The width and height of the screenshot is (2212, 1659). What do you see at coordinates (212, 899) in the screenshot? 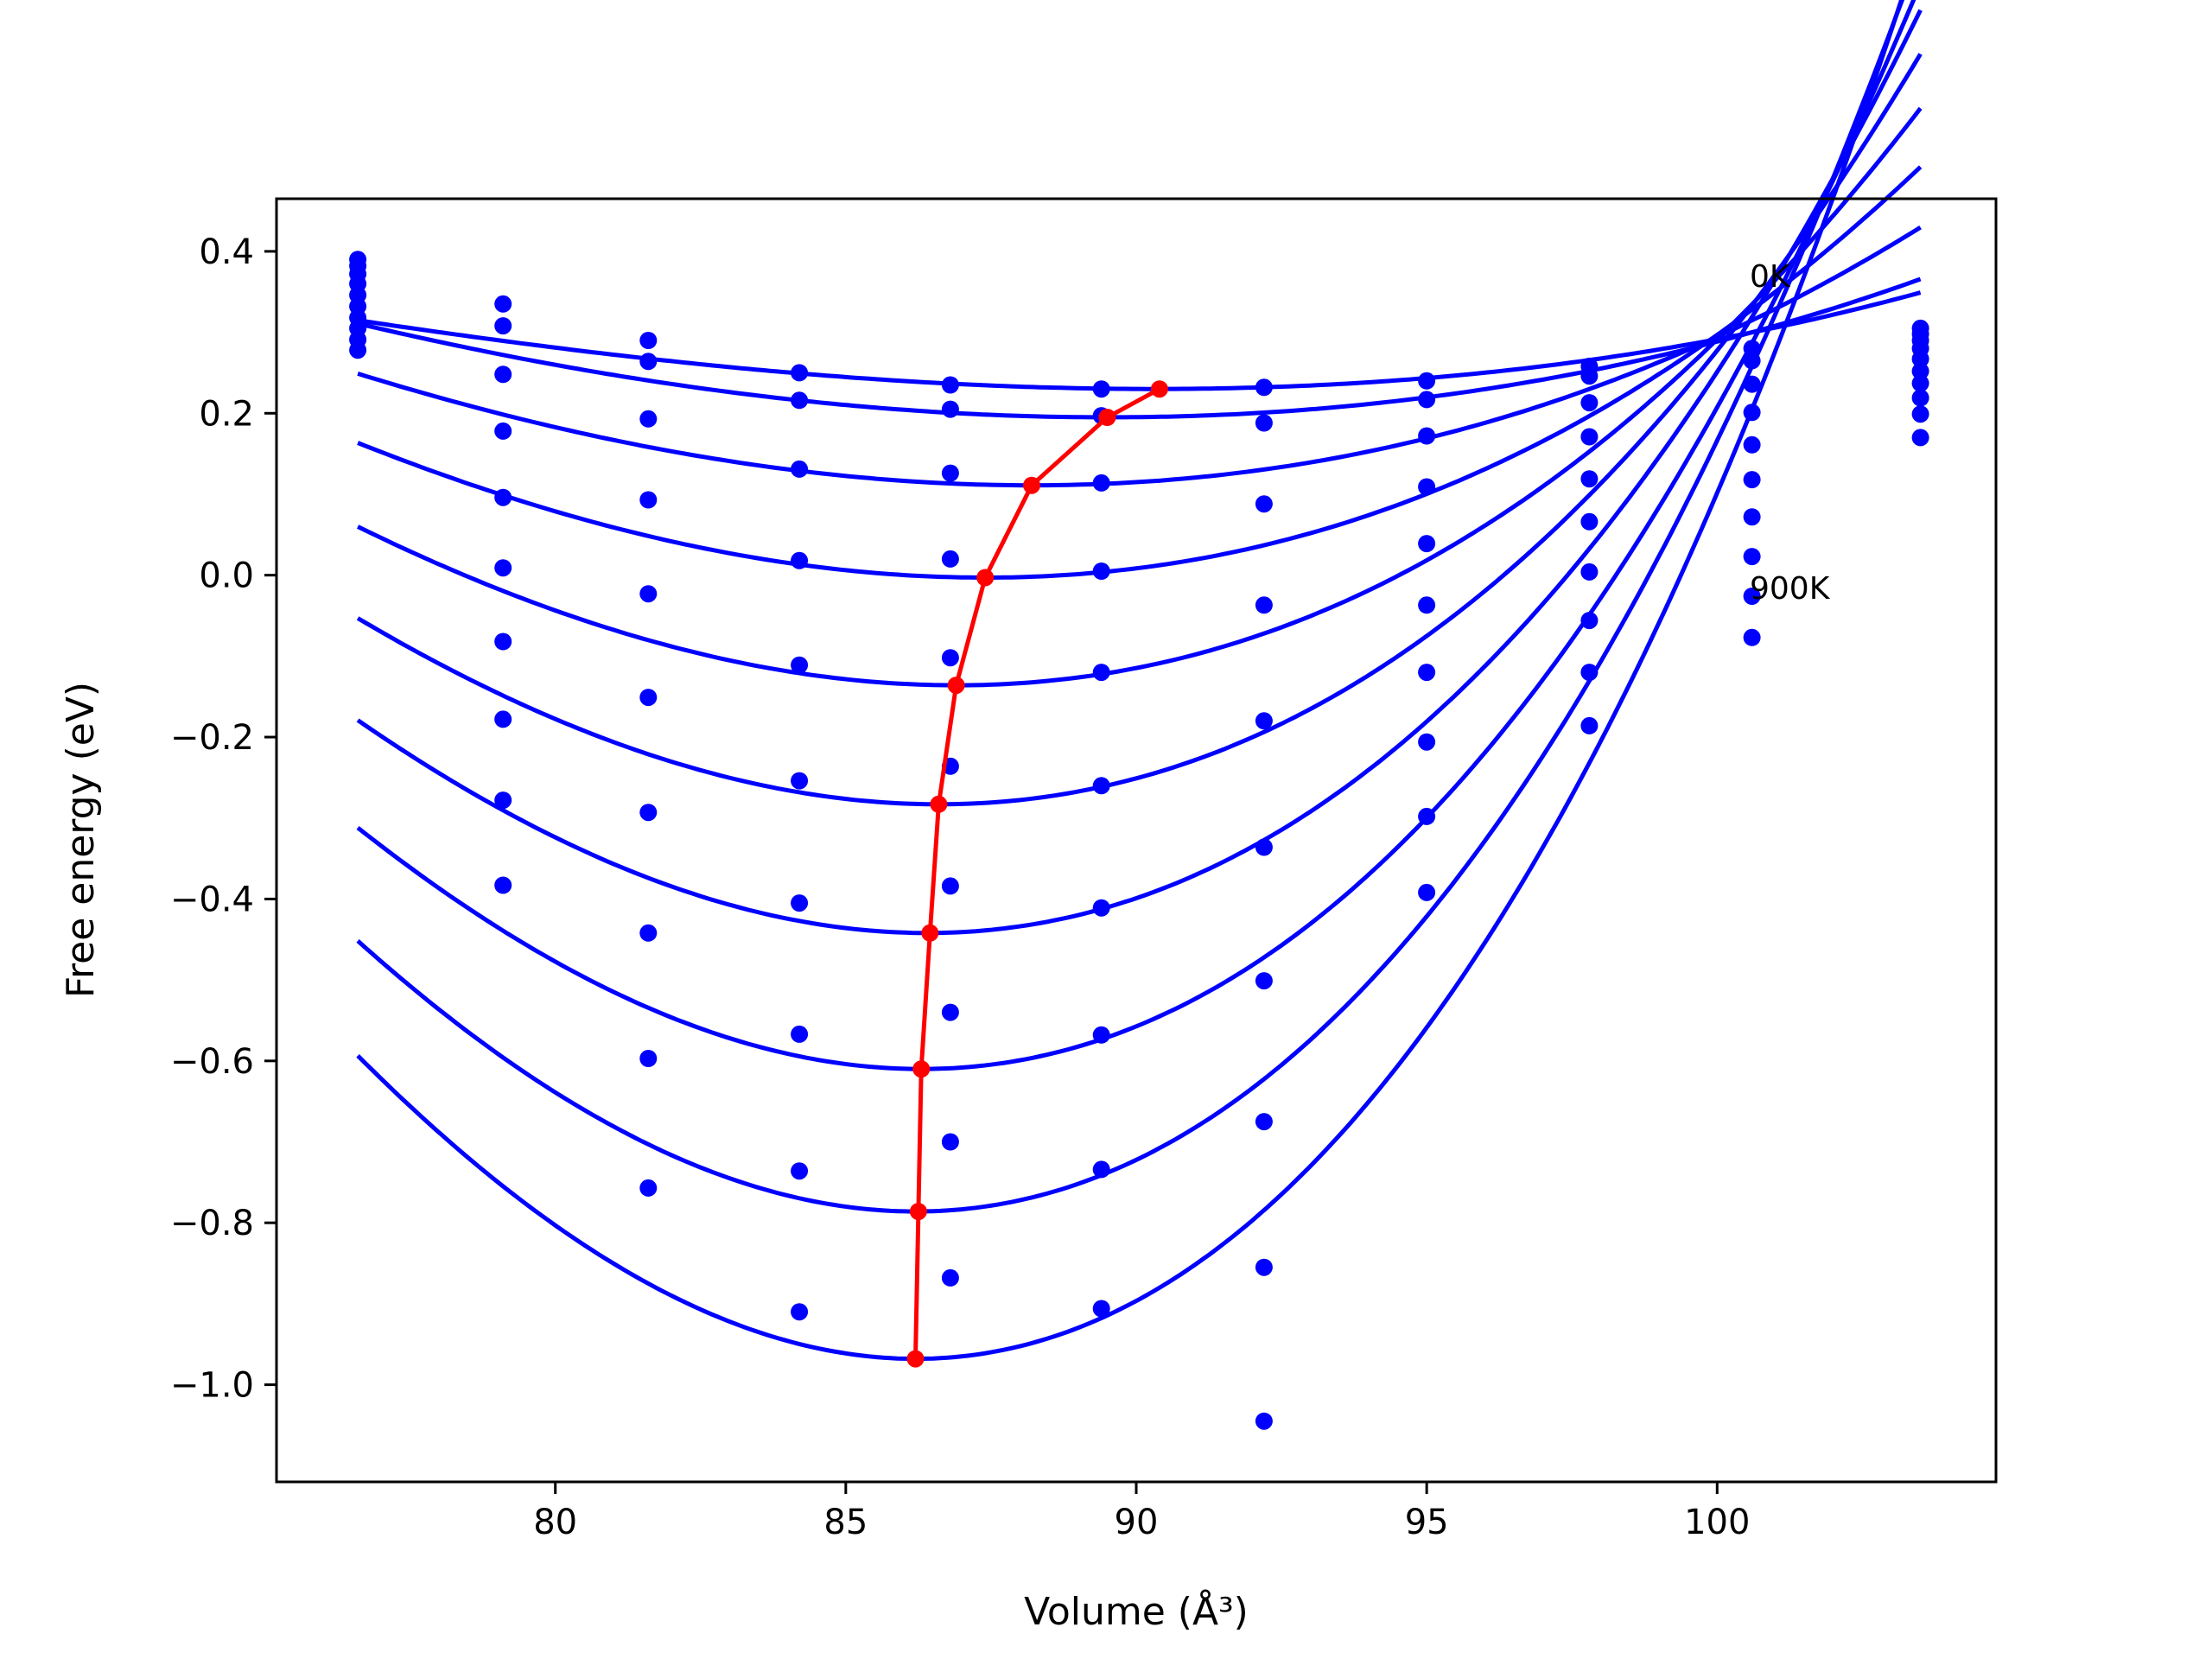
I see `y-tick-label-4: −0.4` at bounding box center [212, 899].